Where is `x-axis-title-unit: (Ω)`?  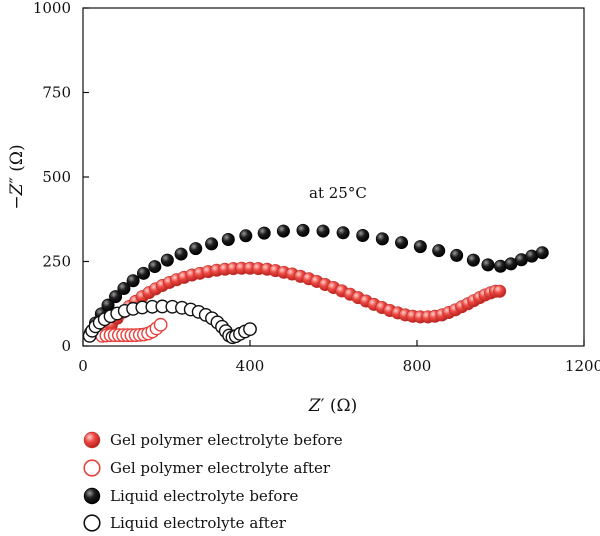
x-axis-title-unit: (Ω) is located at coordinates (340, 406).